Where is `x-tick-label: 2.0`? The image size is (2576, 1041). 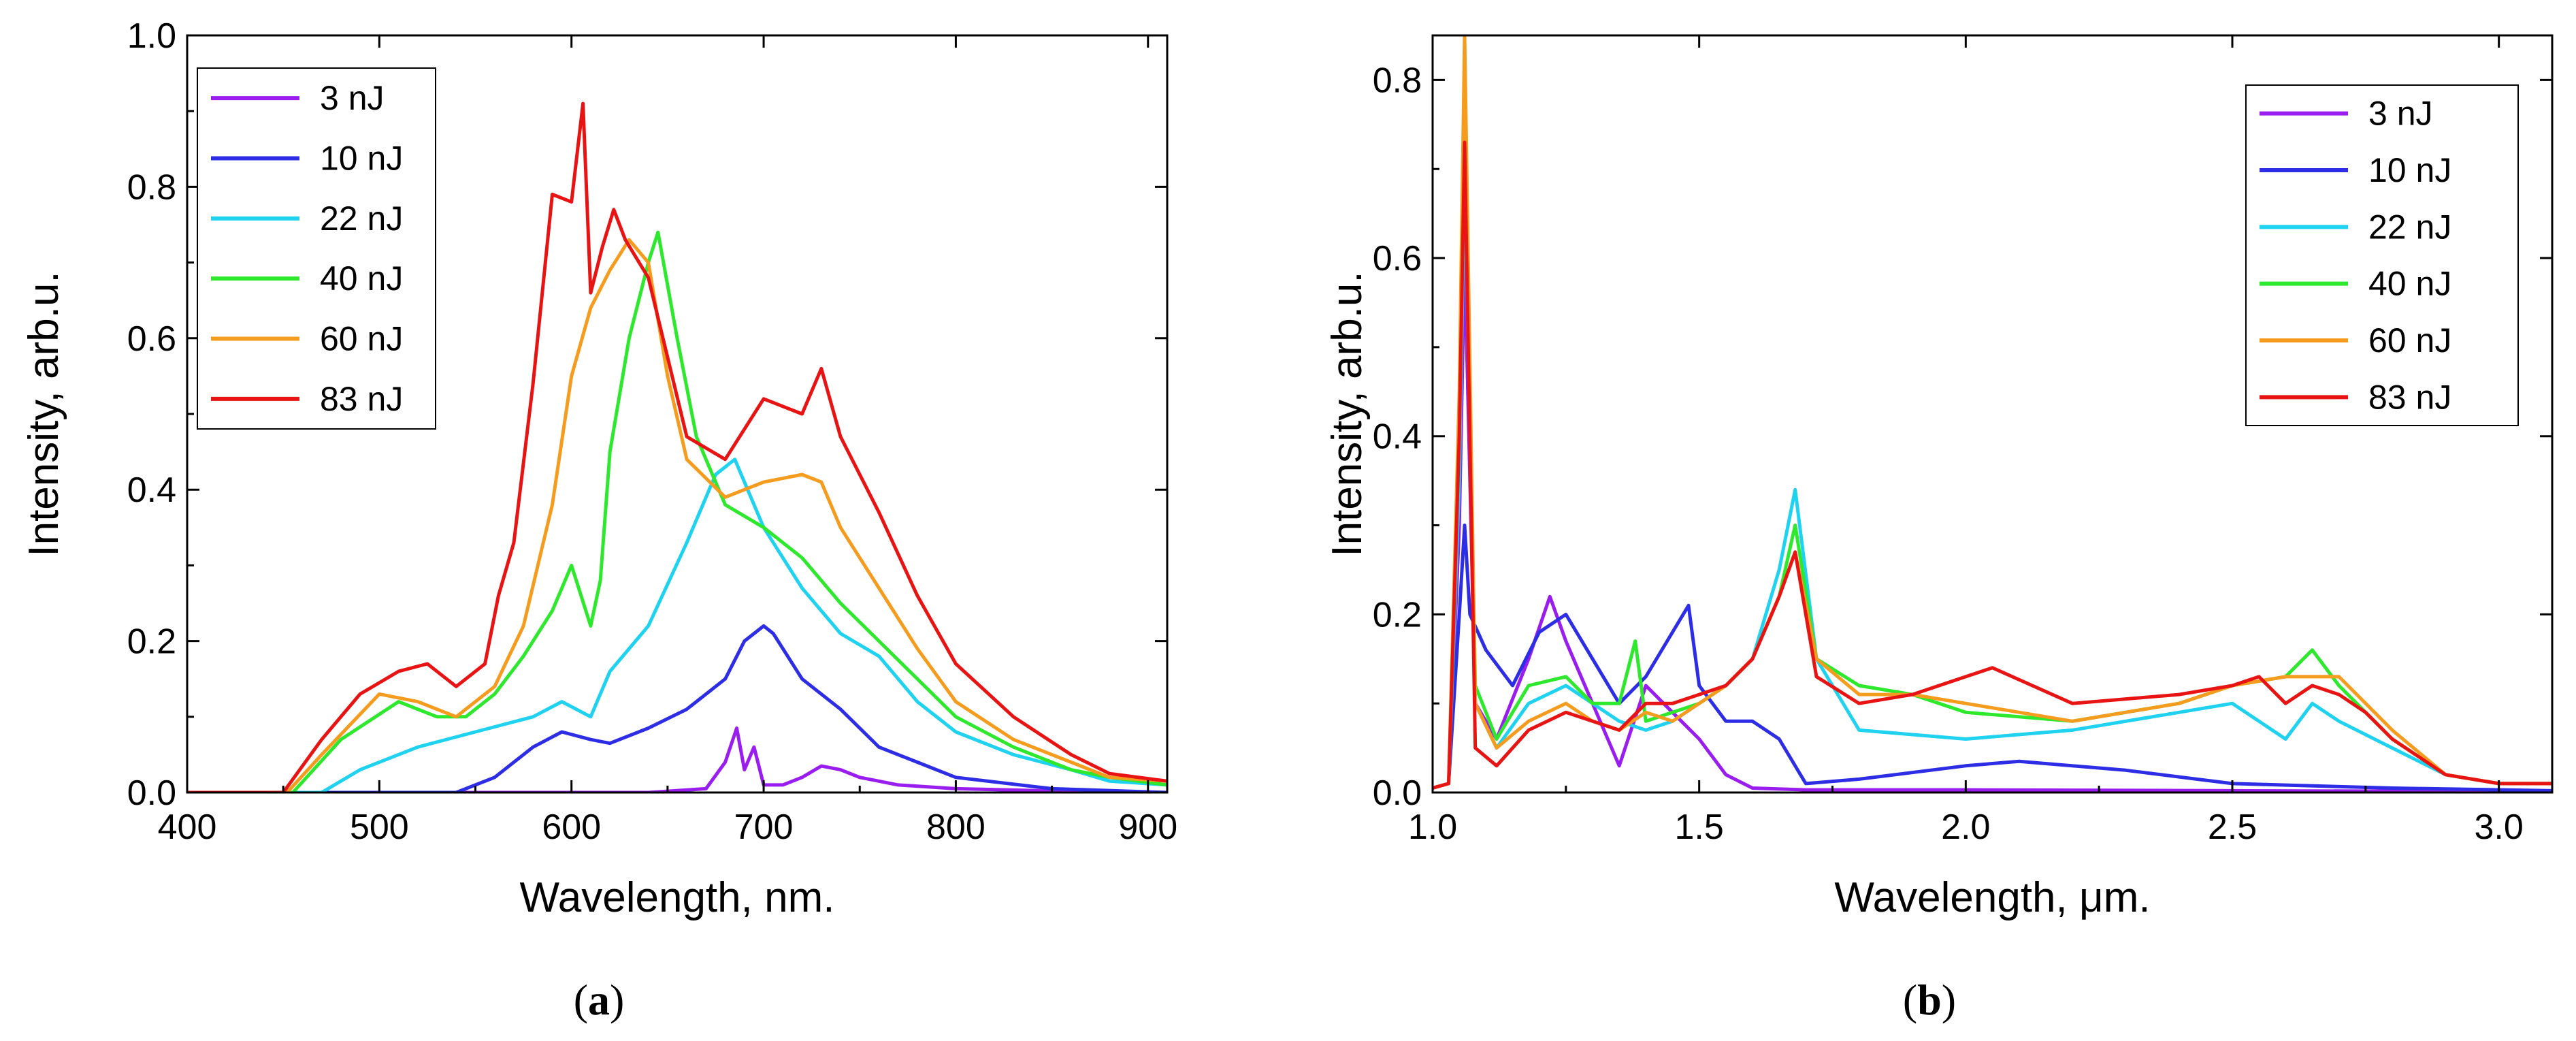
x-tick-label: 2.0 is located at coordinates (1965, 827).